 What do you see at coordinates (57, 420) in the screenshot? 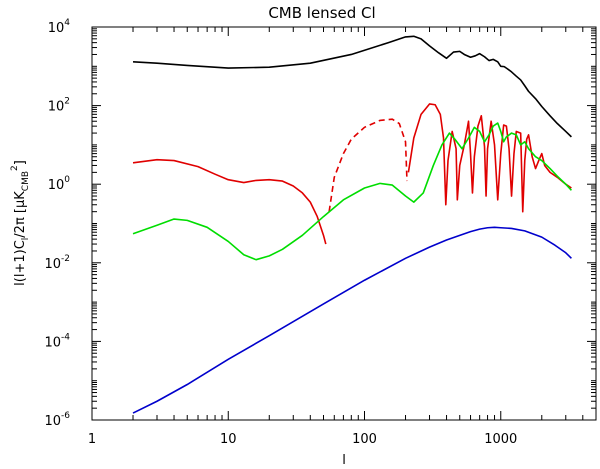
I see `y-tick-label: 10⁻⁶` at bounding box center [57, 420].